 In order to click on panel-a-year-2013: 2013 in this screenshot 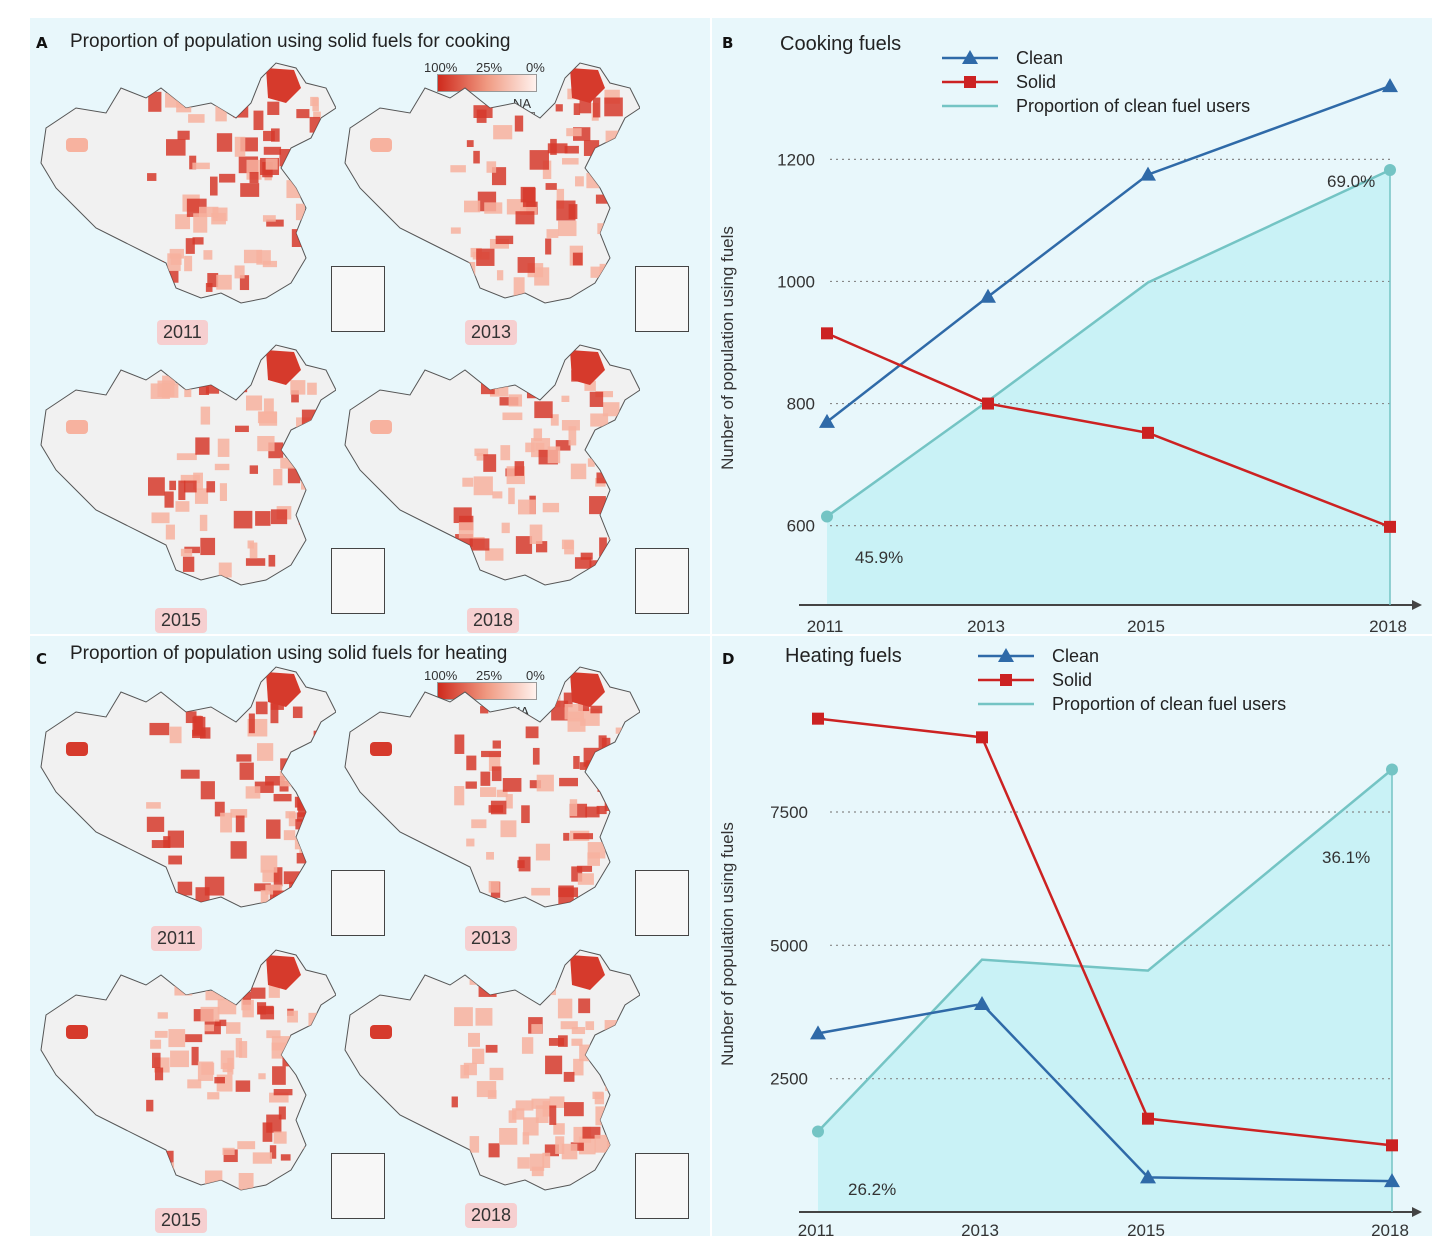, I will do `click(491, 332)`.